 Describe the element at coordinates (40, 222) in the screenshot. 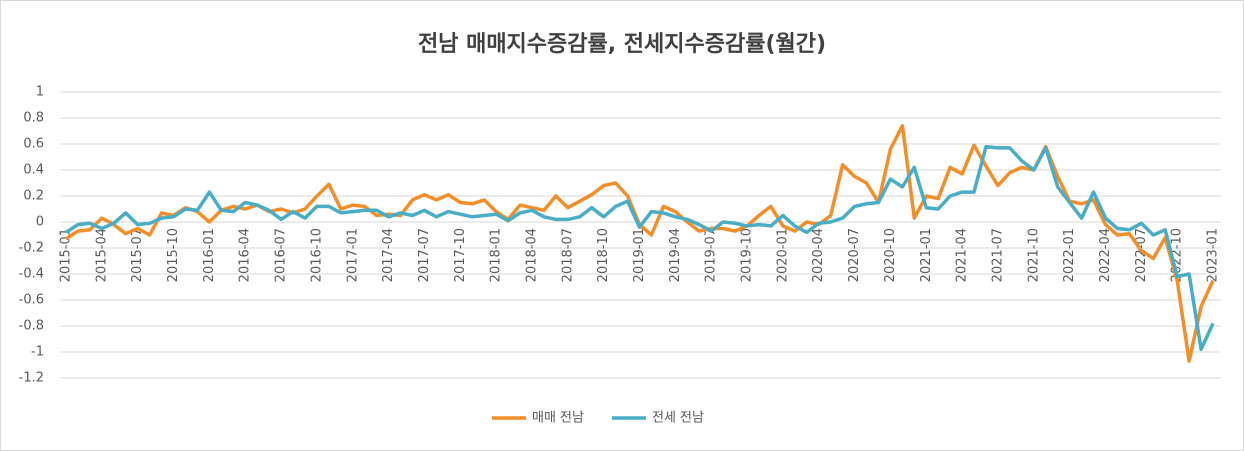

I see `y-tick-label: 0` at that location.